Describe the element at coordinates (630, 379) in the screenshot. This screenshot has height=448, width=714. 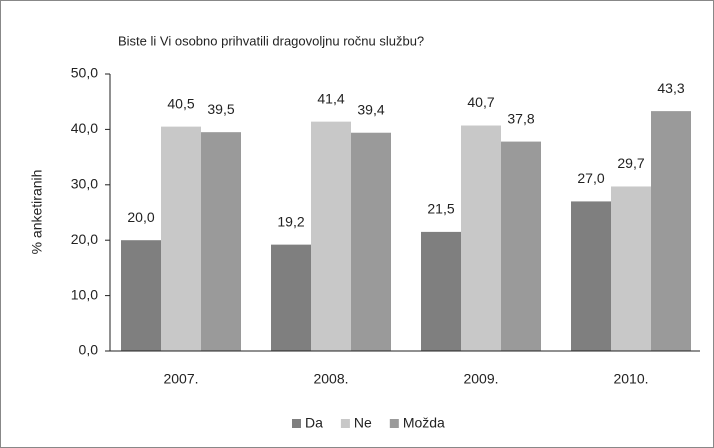
I see `x-tick-label: 2010.` at that location.